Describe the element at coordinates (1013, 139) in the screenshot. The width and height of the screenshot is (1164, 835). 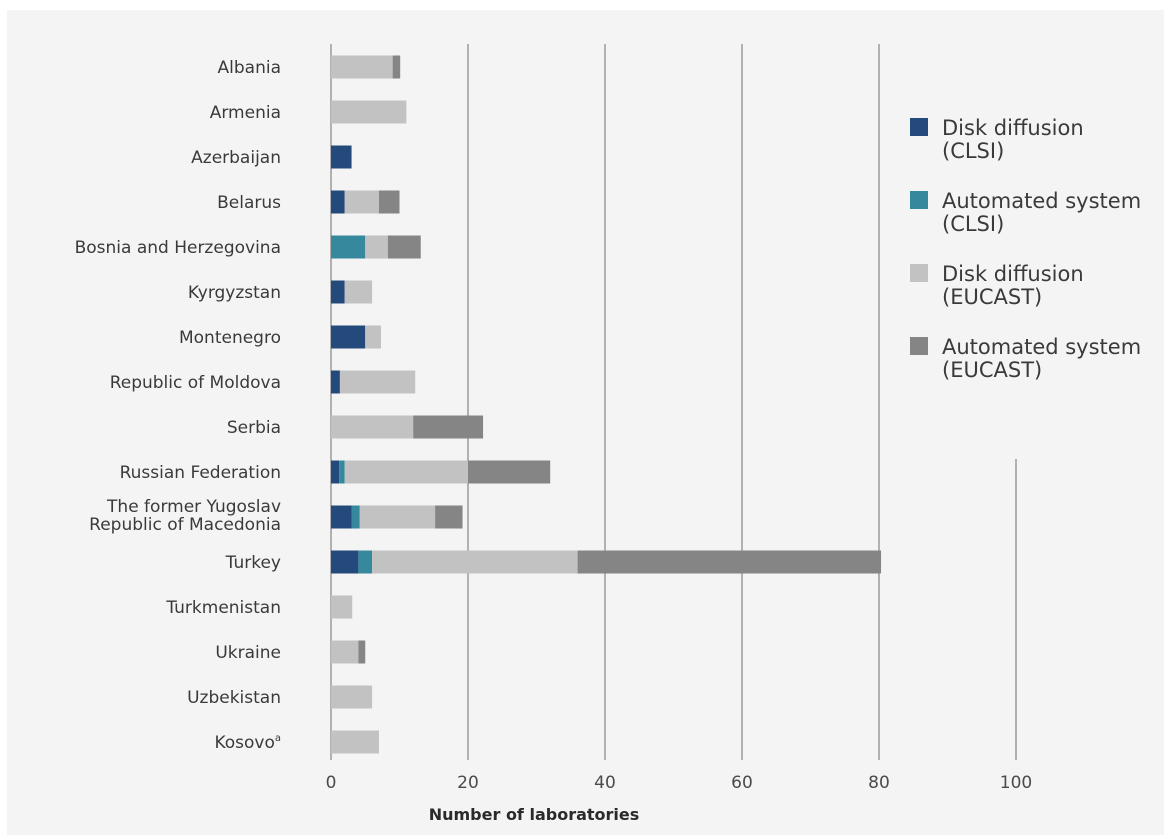
I see `legend-label: Disk diffusion (CLSI)` at that location.